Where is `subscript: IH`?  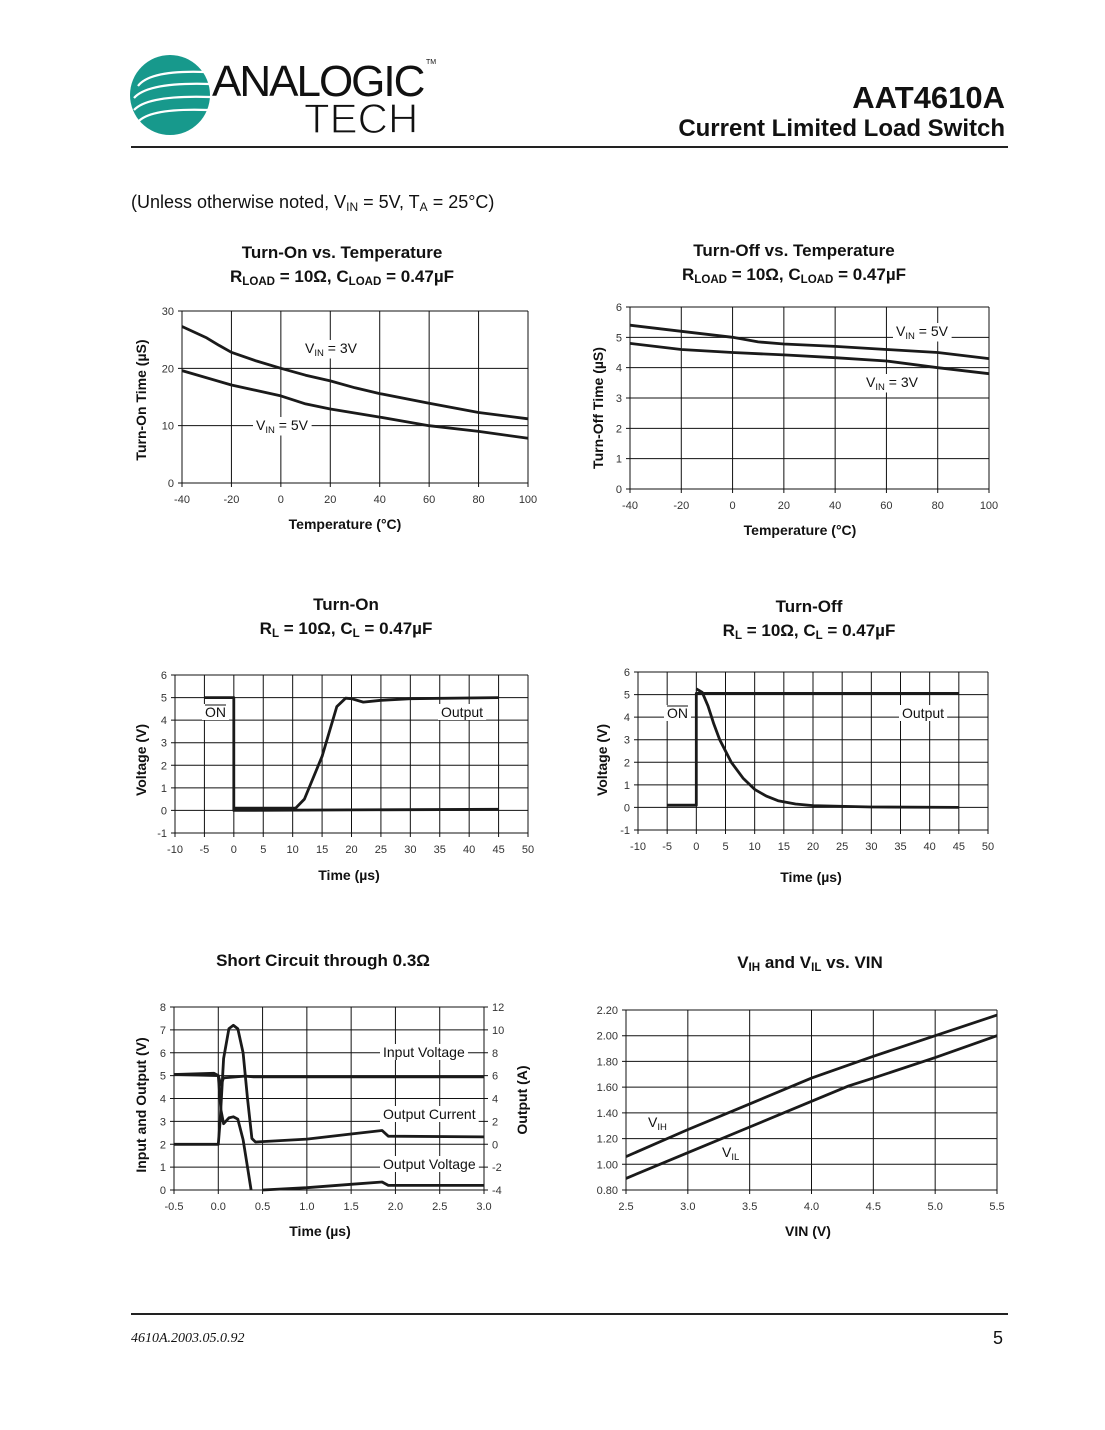
subscript: IH is located at coordinates (755, 968).